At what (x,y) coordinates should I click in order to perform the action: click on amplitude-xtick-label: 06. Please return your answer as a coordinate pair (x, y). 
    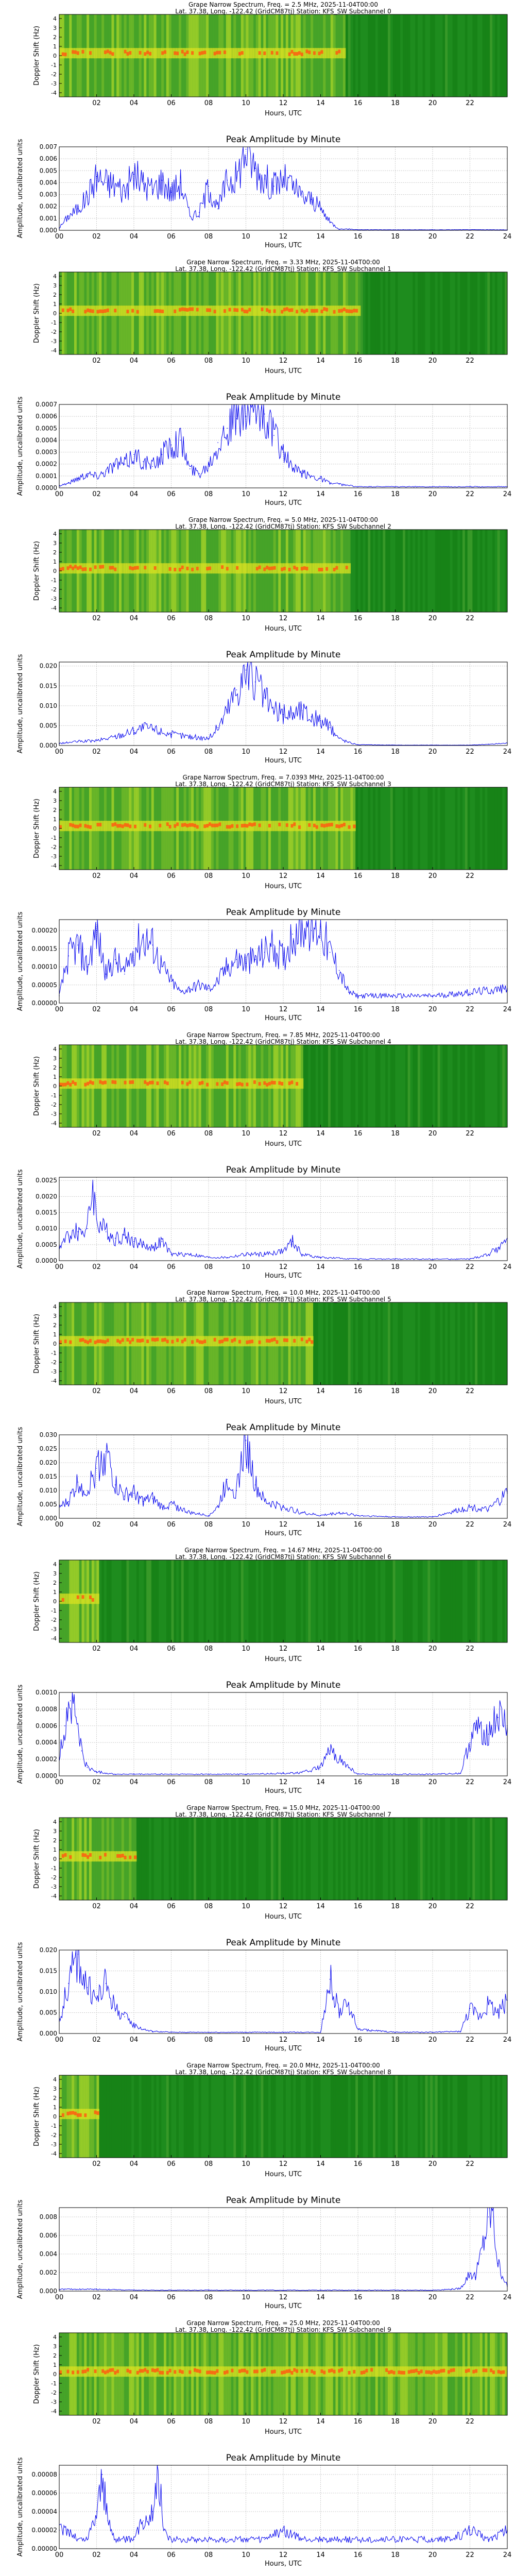
    Looking at the image, I should click on (171, 2555).